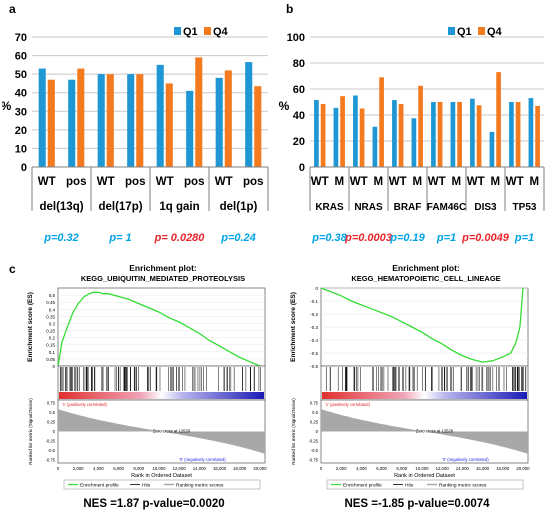 This screenshot has height=515, width=550. What do you see at coordinates (329, 238) in the screenshot?
I see `p-value: p=0.38` at bounding box center [329, 238].